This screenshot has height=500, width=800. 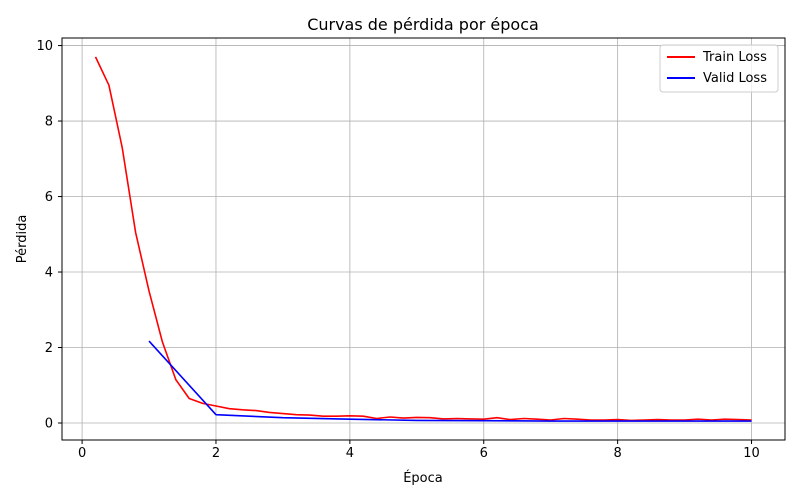 What do you see at coordinates (49, 235) in the screenshot?
I see `y-axis: 0 2 4 6 8 10` at bounding box center [49, 235].